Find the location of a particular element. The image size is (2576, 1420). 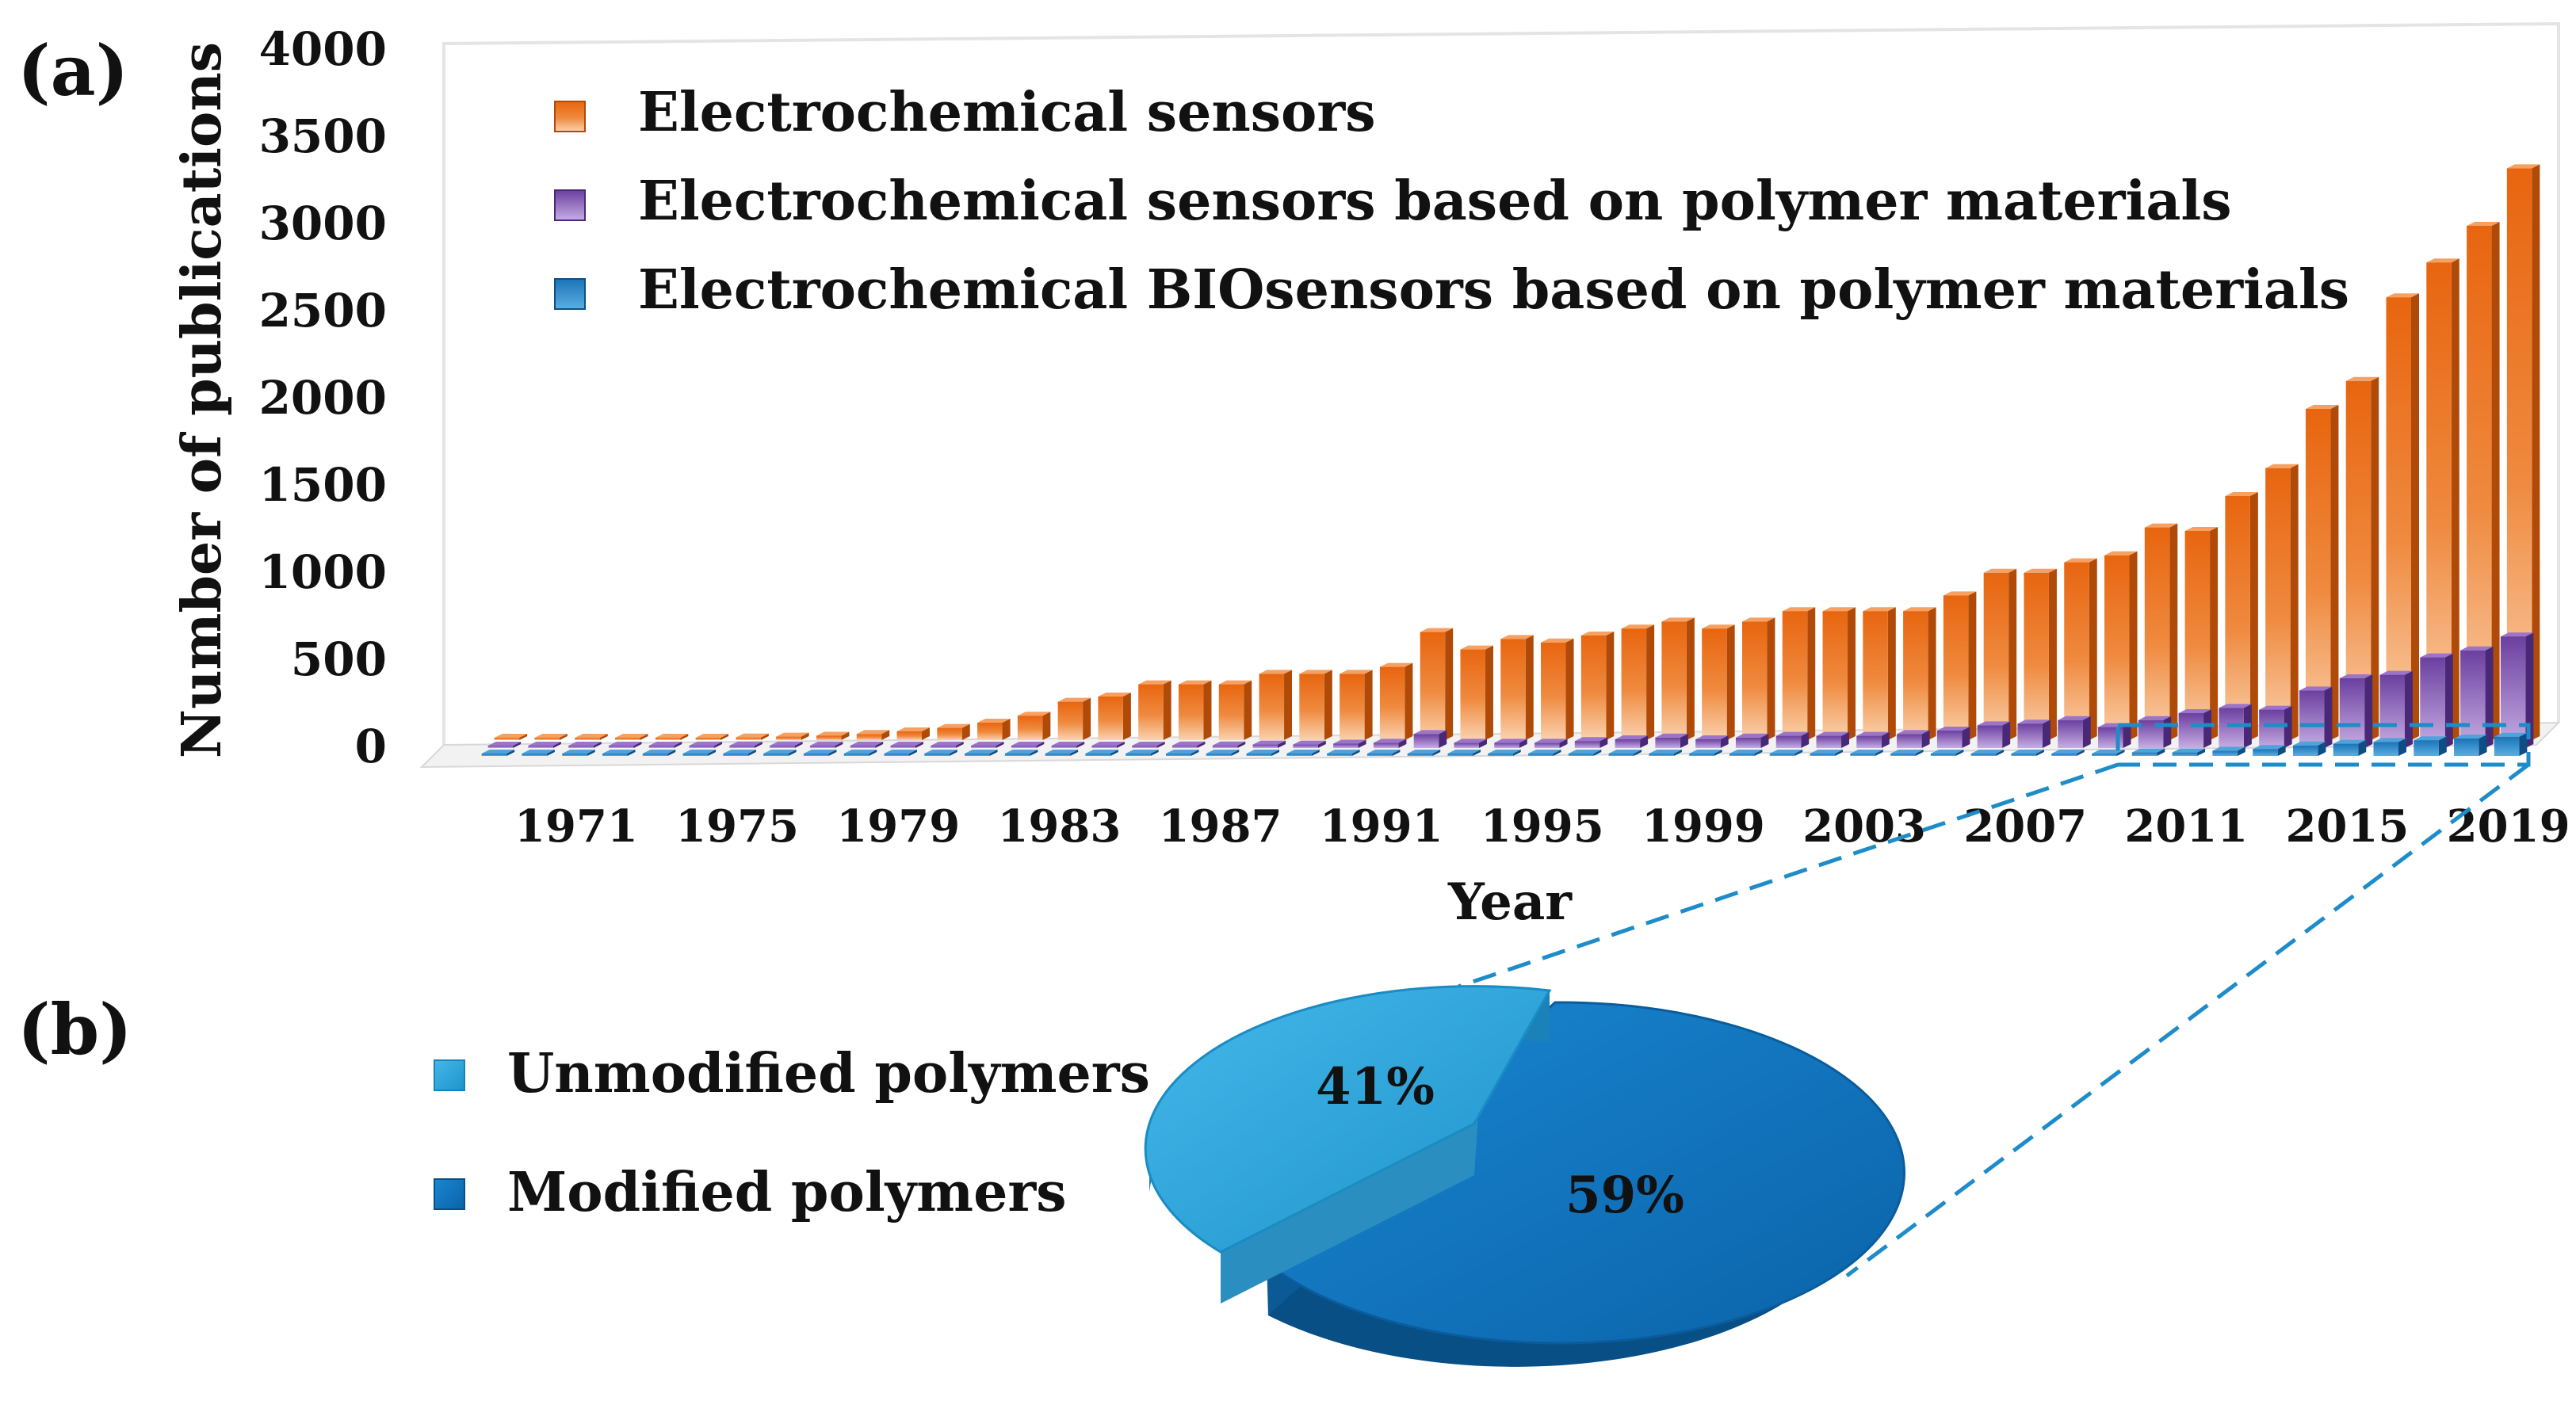

x-tick-label: 1991 is located at coordinates (1381, 826).